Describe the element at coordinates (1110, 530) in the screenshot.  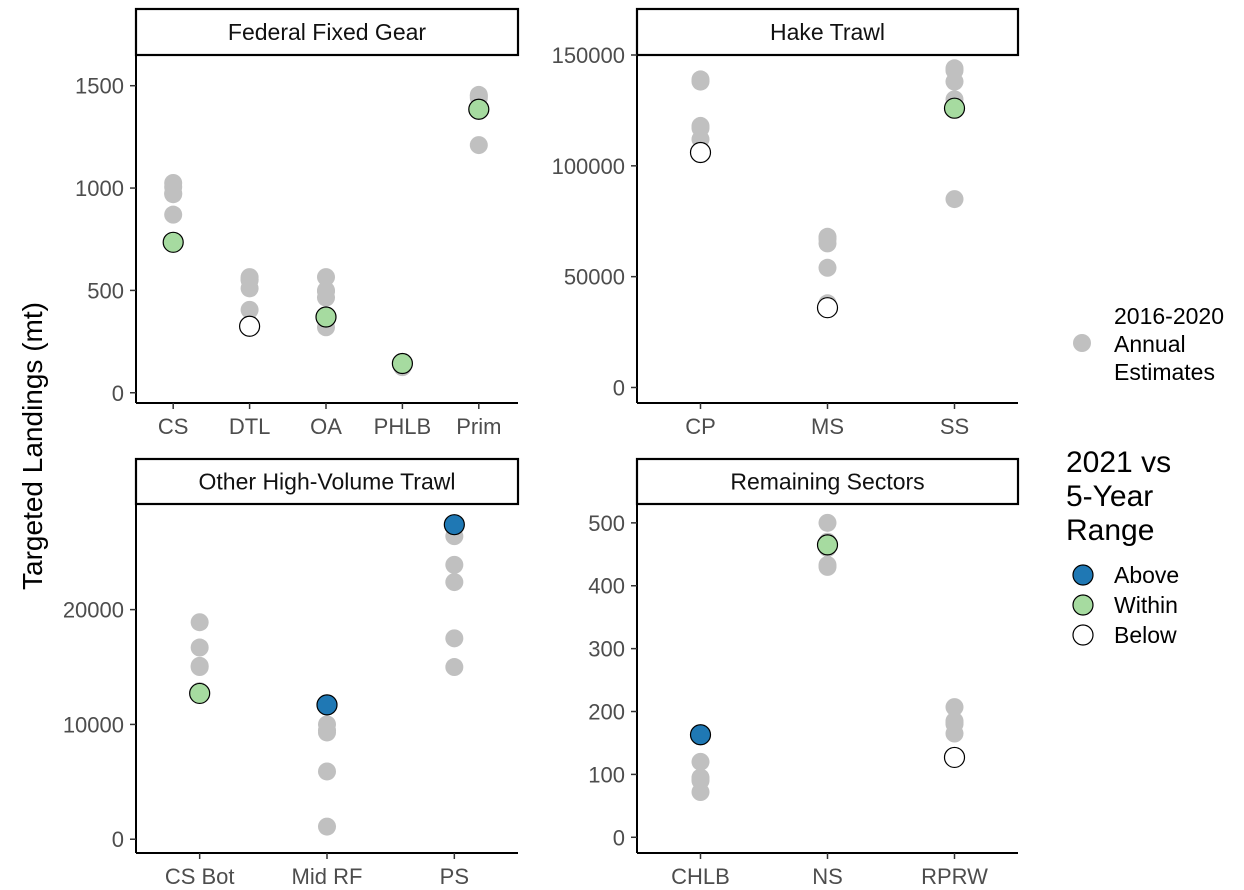
I see `legend-comparison-title-line3: Range` at that location.